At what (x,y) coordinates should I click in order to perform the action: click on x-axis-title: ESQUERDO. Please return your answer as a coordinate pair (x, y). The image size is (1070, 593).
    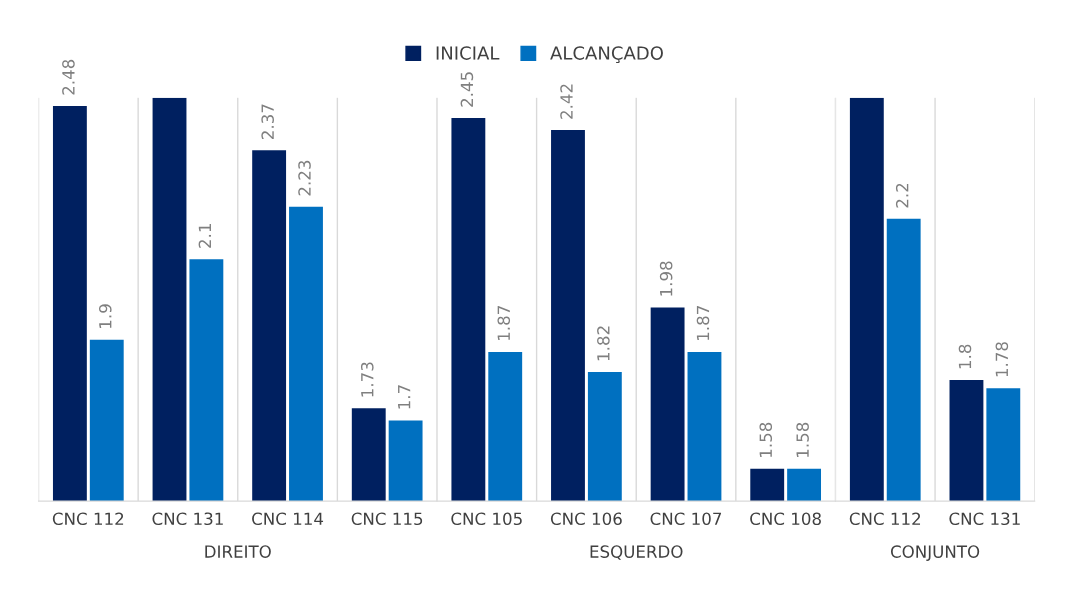
    Looking at the image, I should click on (636, 552).